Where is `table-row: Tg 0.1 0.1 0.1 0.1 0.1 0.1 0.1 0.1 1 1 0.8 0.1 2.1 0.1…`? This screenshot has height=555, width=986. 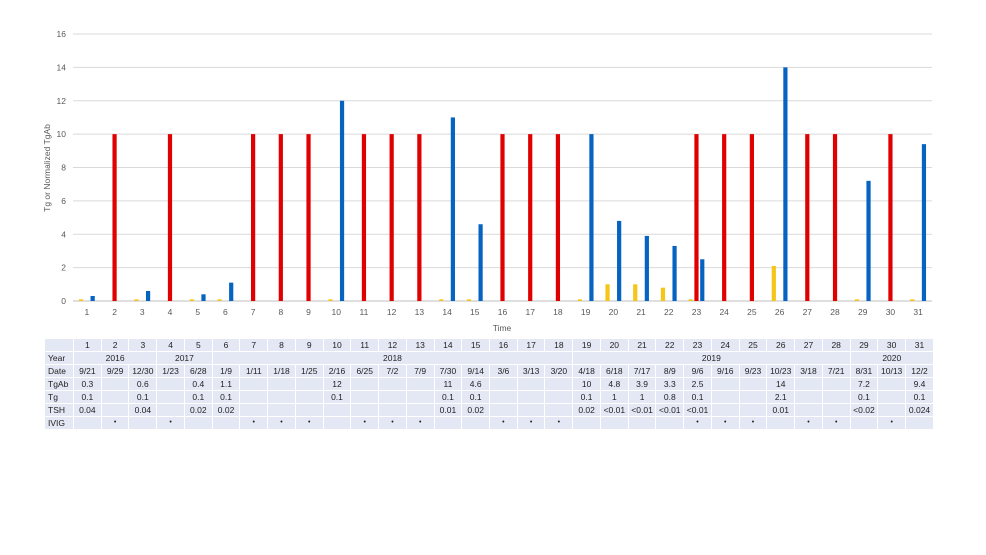 table-row: Tg 0.1 0.1 0.1 0.1 0.1 0.1 0.1 0.1 1 1 0.8 0.1 2.1 0.1… is located at coordinates (489, 397).